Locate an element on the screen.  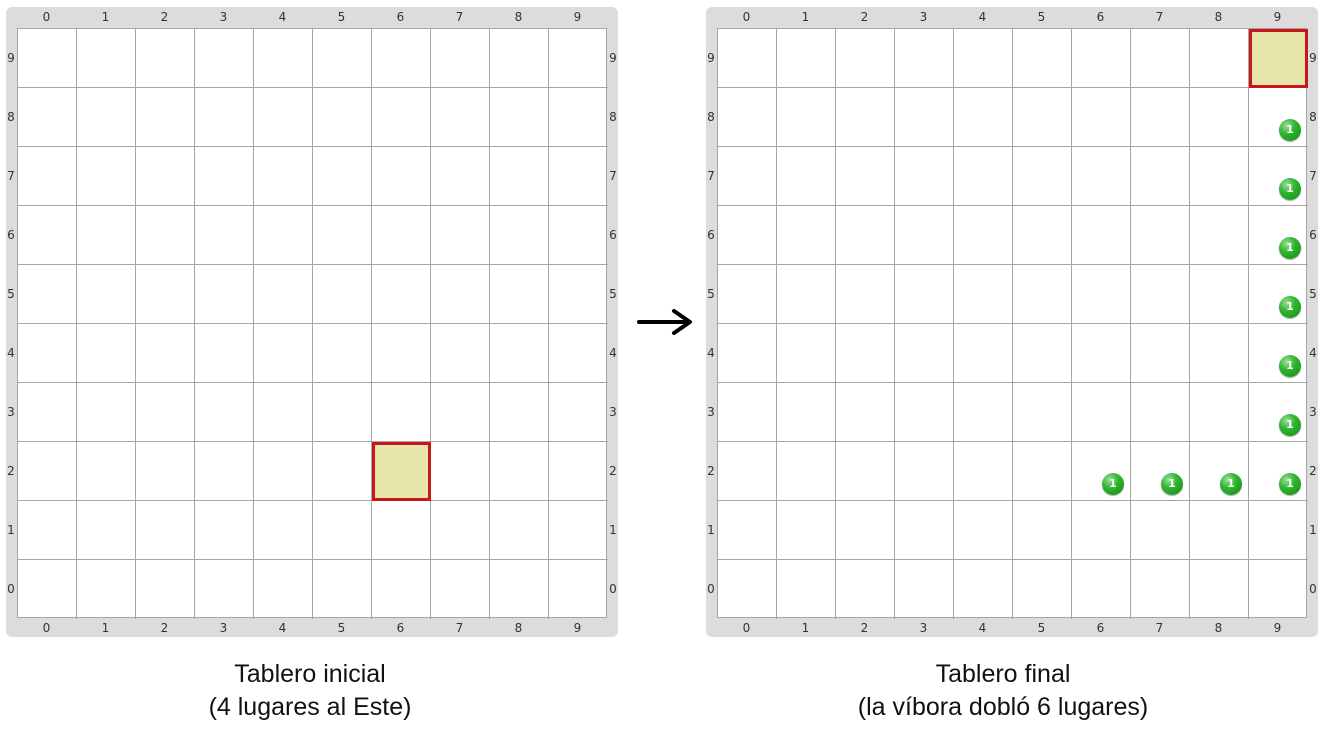
row-label-right: 1 is located at coordinates (1313, 529).